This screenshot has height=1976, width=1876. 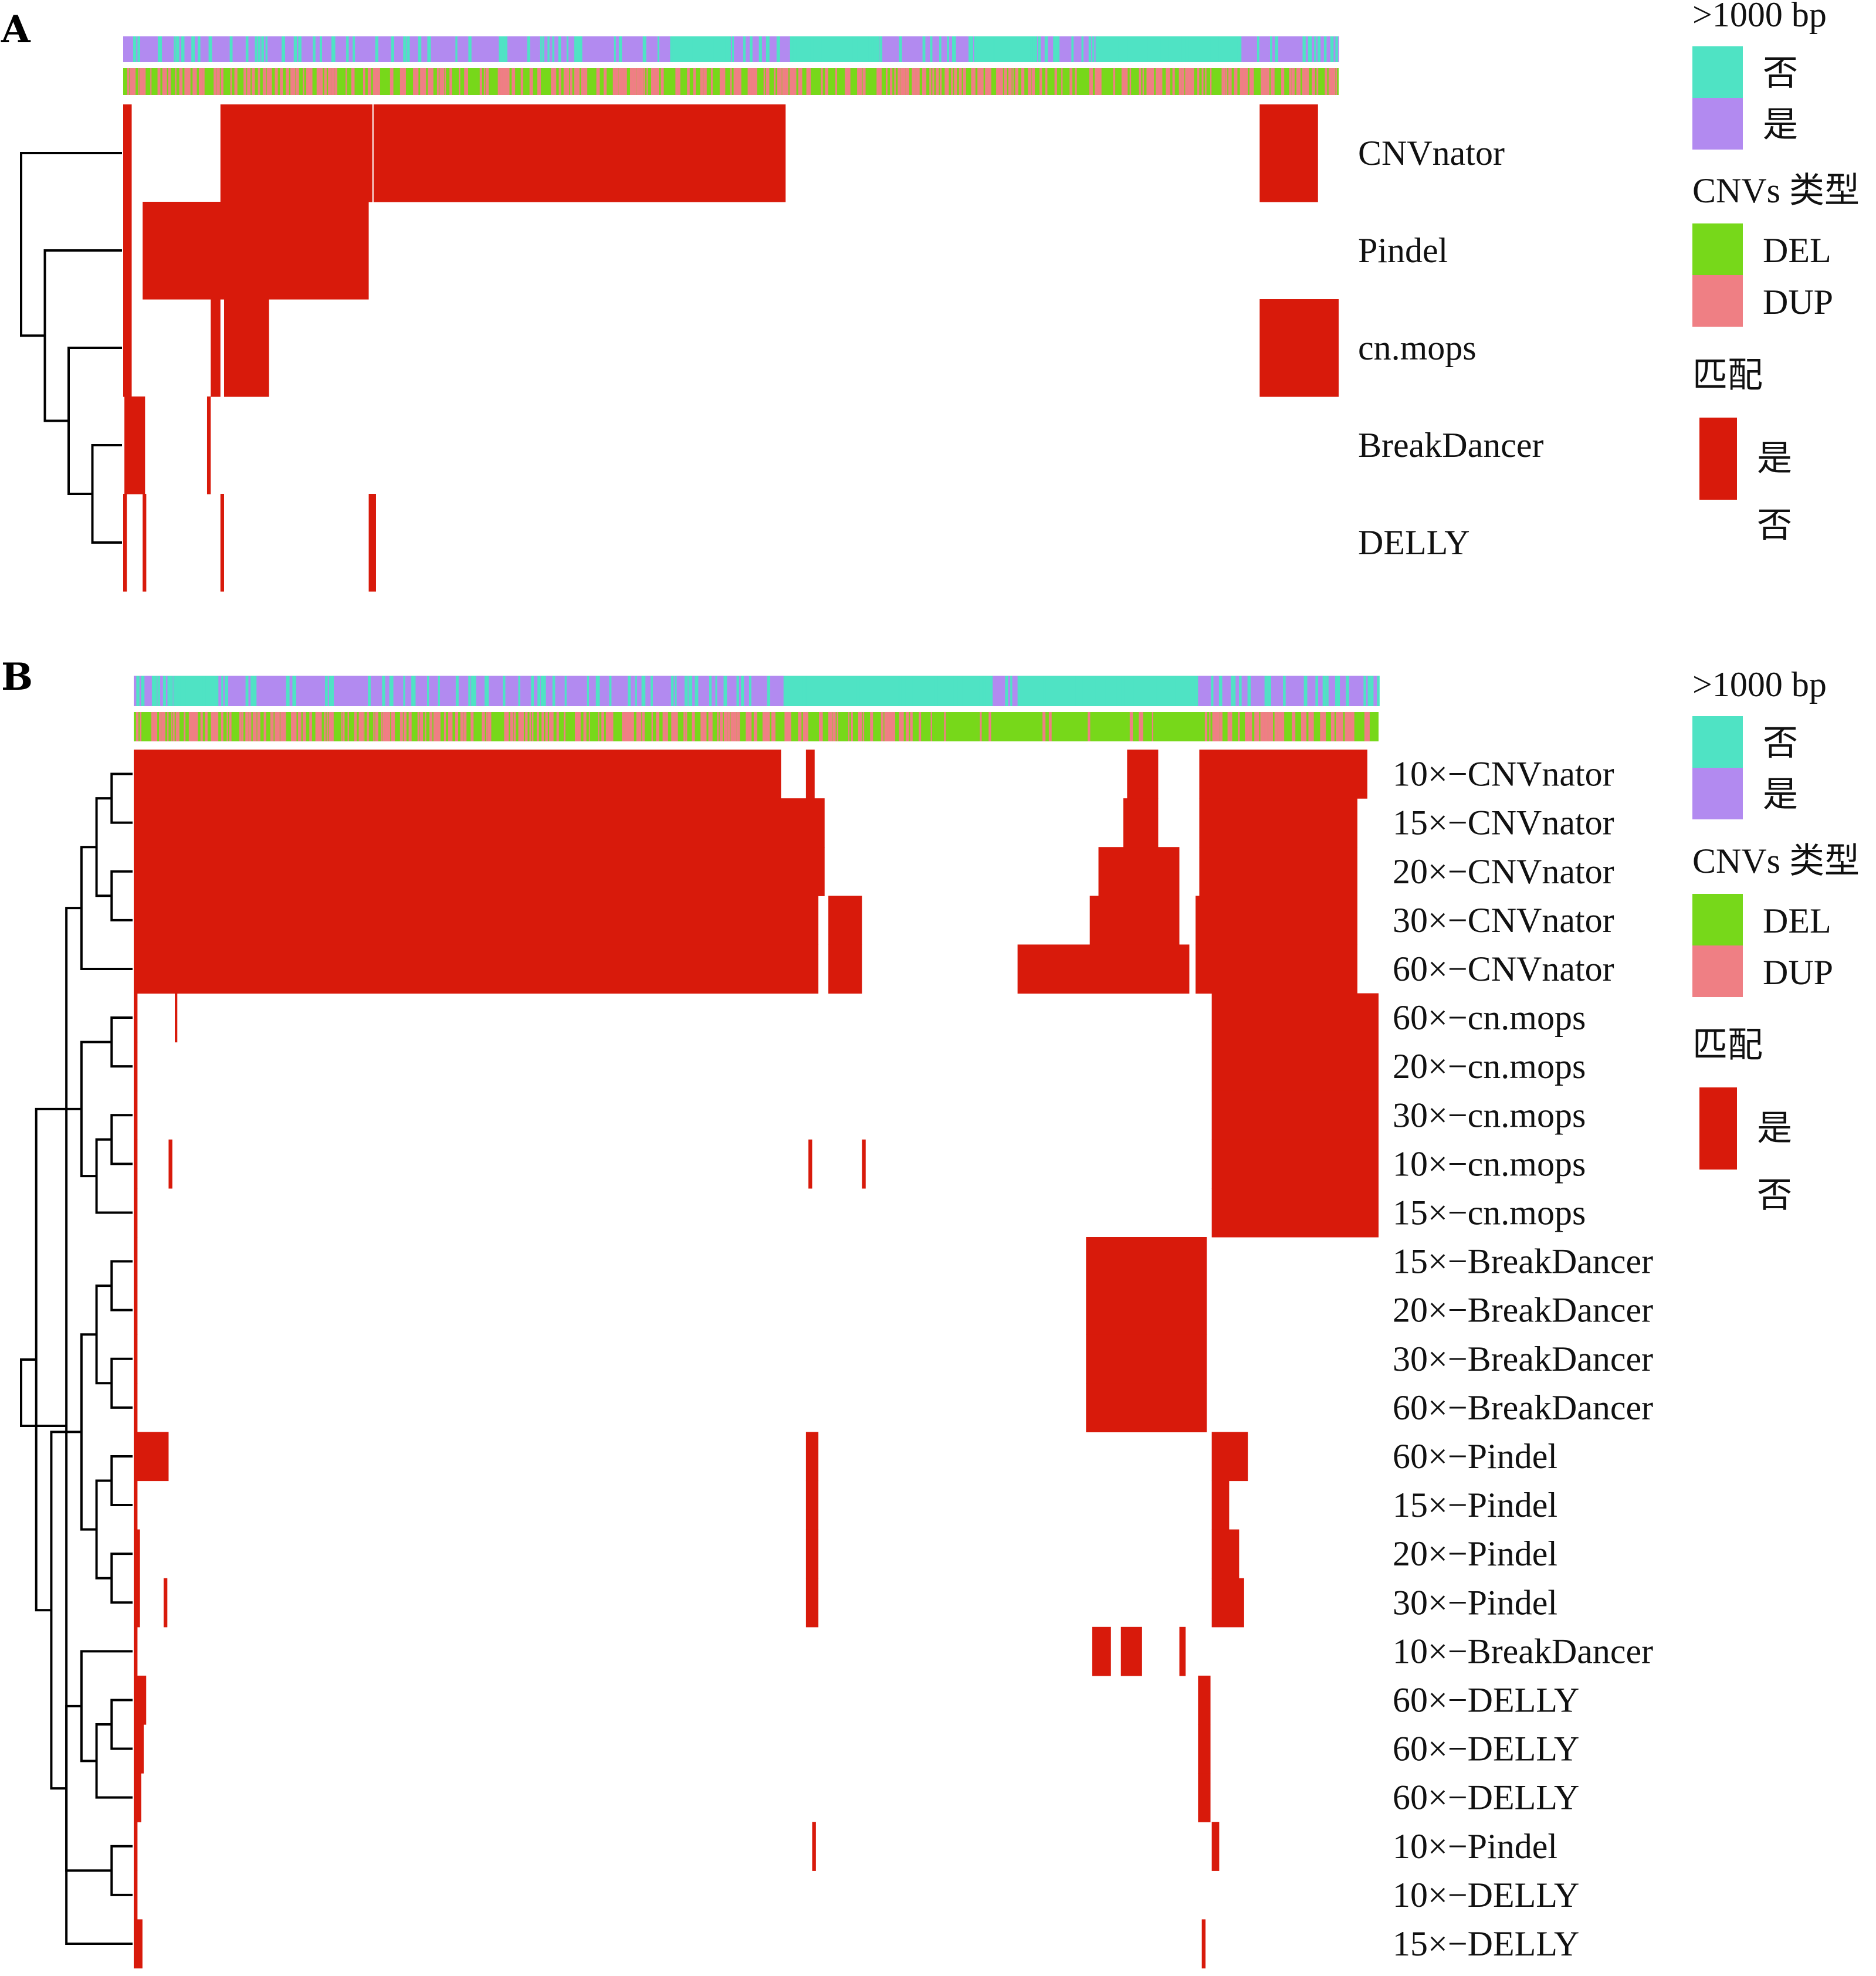 I want to click on row-label: 60×−CNVnator, so click(x=1503, y=969).